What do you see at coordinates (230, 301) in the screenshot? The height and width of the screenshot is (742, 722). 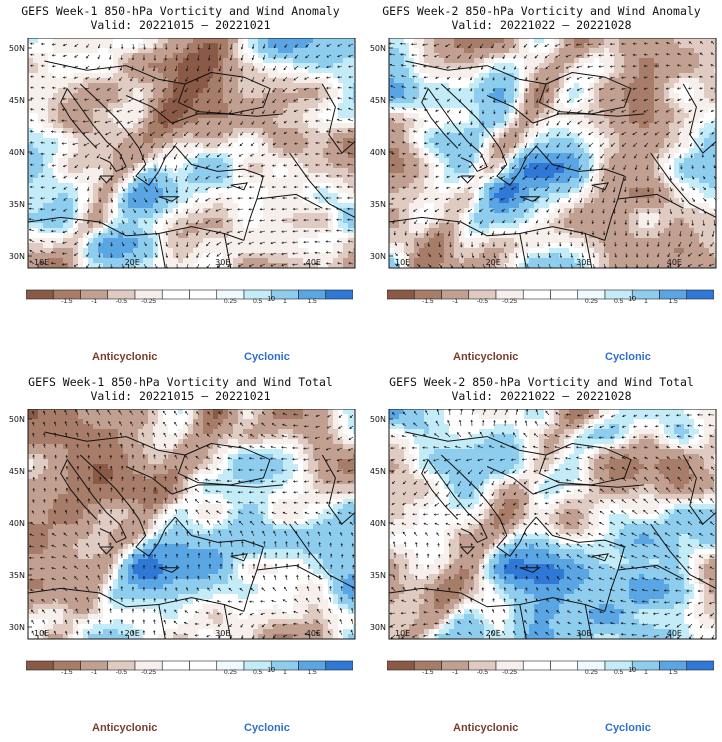 I see `colorbar-tick-label: 0.25` at bounding box center [230, 301].